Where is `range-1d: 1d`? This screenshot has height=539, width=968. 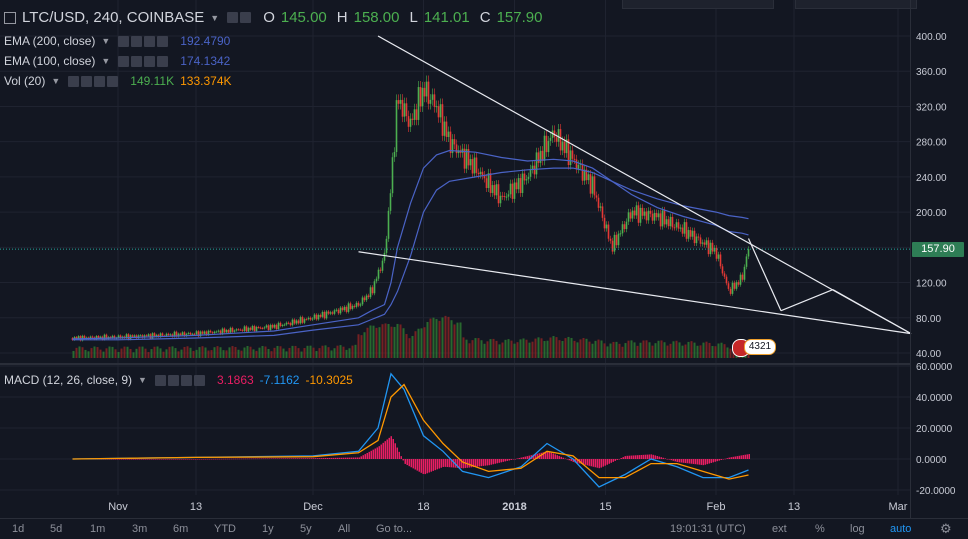
range-1d: 1d is located at coordinates (18, 529).